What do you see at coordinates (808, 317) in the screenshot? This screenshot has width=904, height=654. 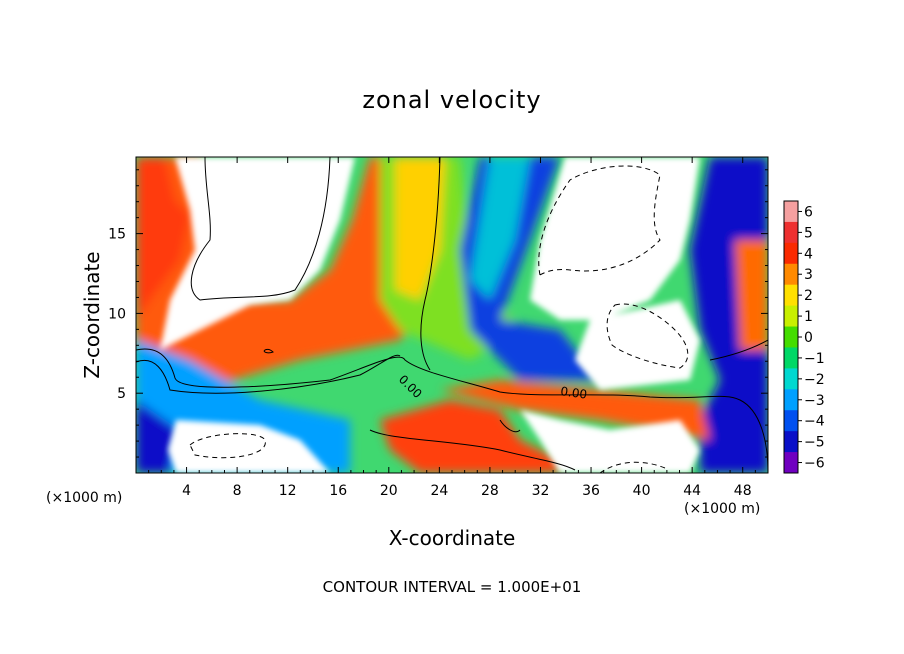 I see `colorbar-label: 1` at bounding box center [808, 317].